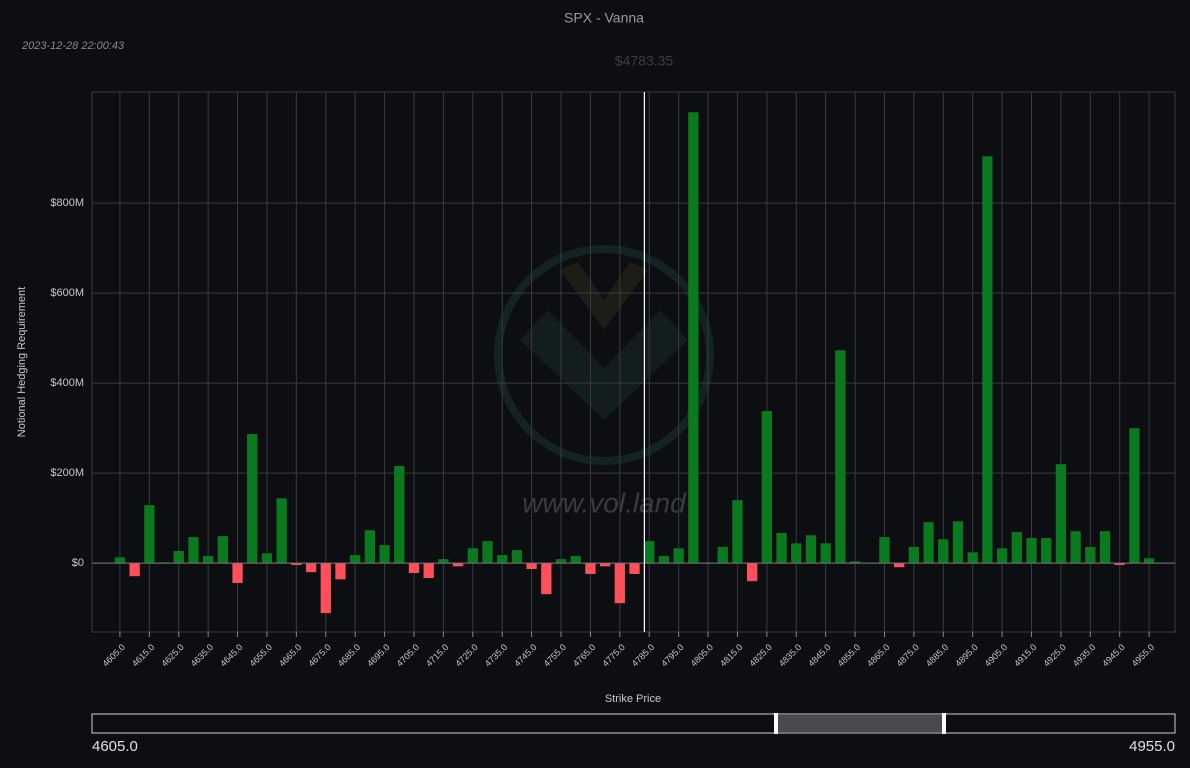 The image size is (1190, 768). Describe the element at coordinates (202, 655) in the screenshot. I see `x-tick-label: 4635.0` at that location.